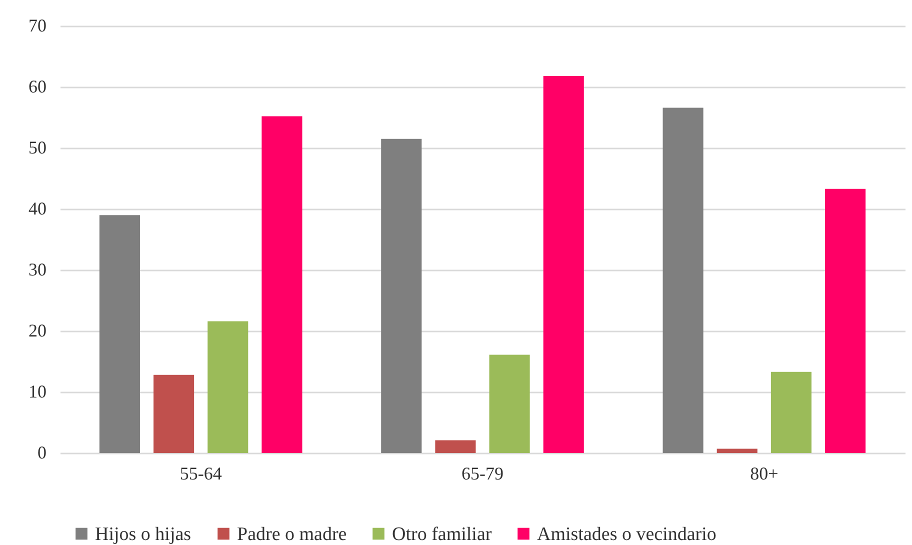 The height and width of the screenshot is (545, 912). Describe the element at coordinates (442, 534) in the screenshot. I see `legend-label: Otro familiar` at that location.